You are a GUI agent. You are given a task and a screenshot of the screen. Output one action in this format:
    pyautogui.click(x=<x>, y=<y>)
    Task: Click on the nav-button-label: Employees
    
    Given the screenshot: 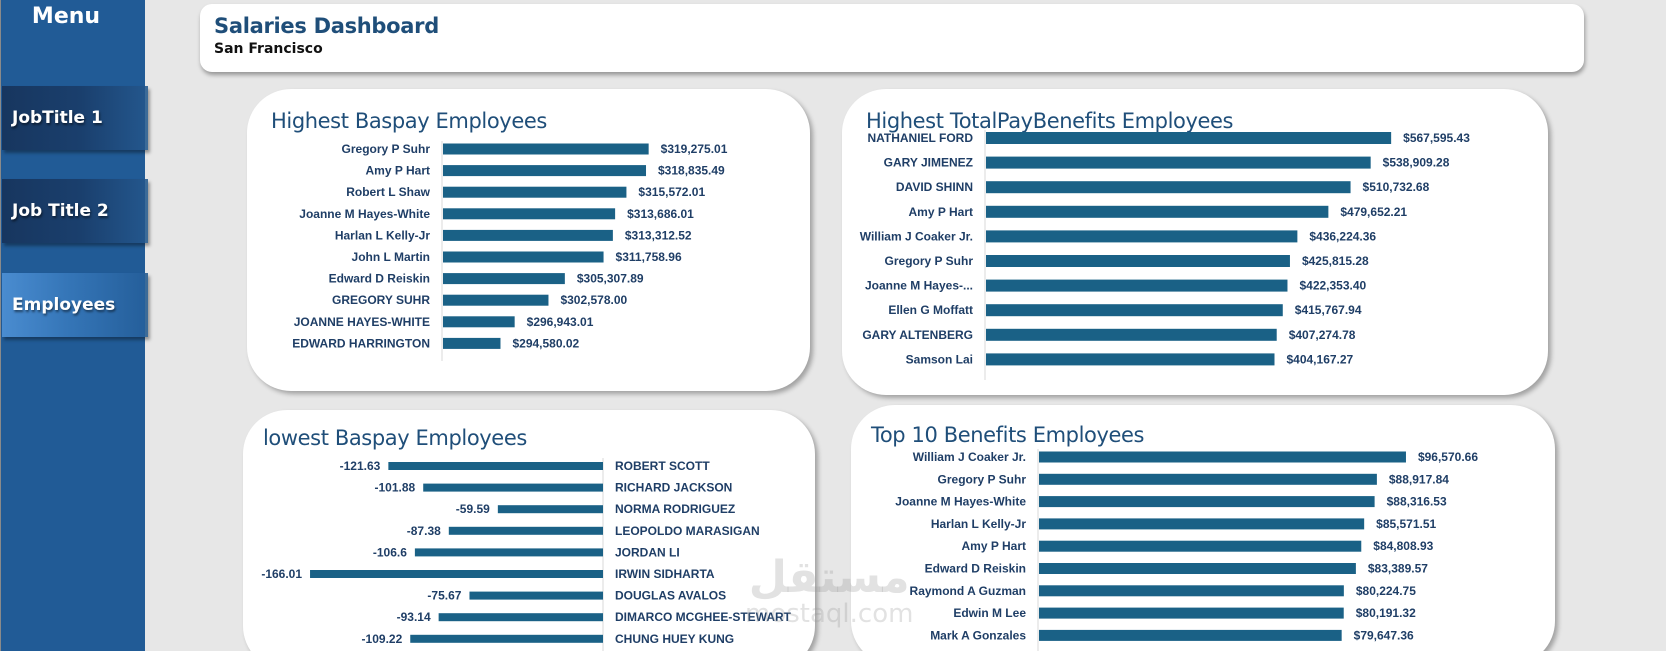 What is the action you would take?
    pyautogui.click(x=64, y=305)
    